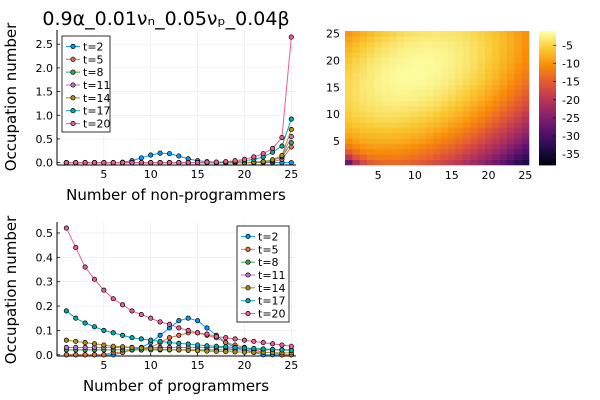 The width and height of the screenshot is (600, 400). I want to click on series-t=20, so click(178, 100).